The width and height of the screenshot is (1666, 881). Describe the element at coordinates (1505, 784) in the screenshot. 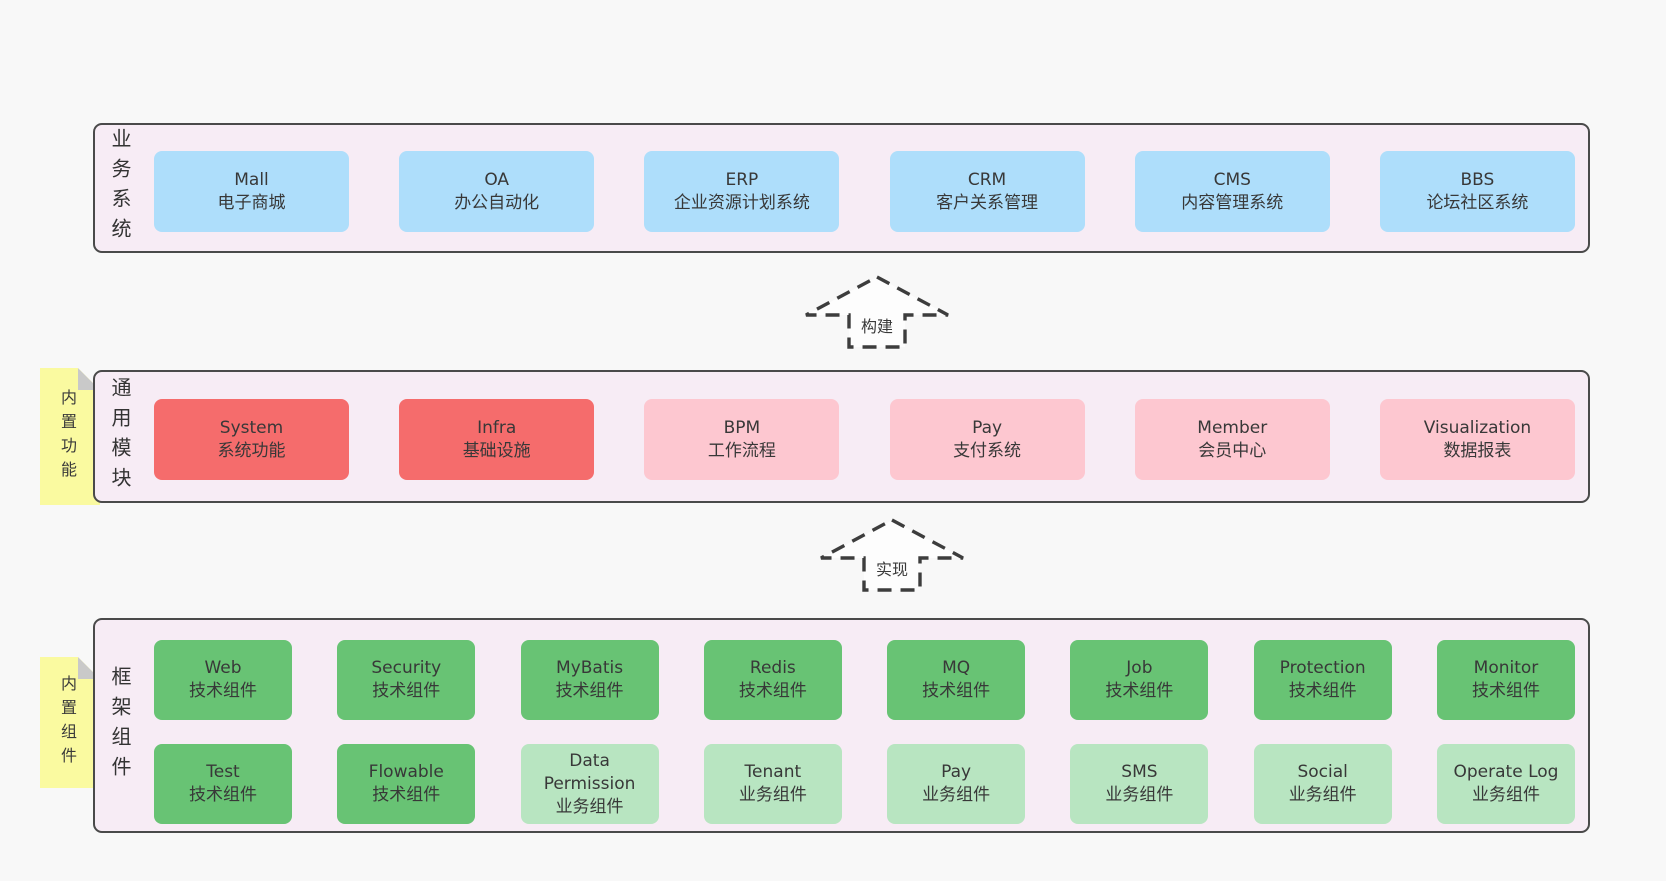

I see `box-operate-log: Operate Log 业务组件` at that location.